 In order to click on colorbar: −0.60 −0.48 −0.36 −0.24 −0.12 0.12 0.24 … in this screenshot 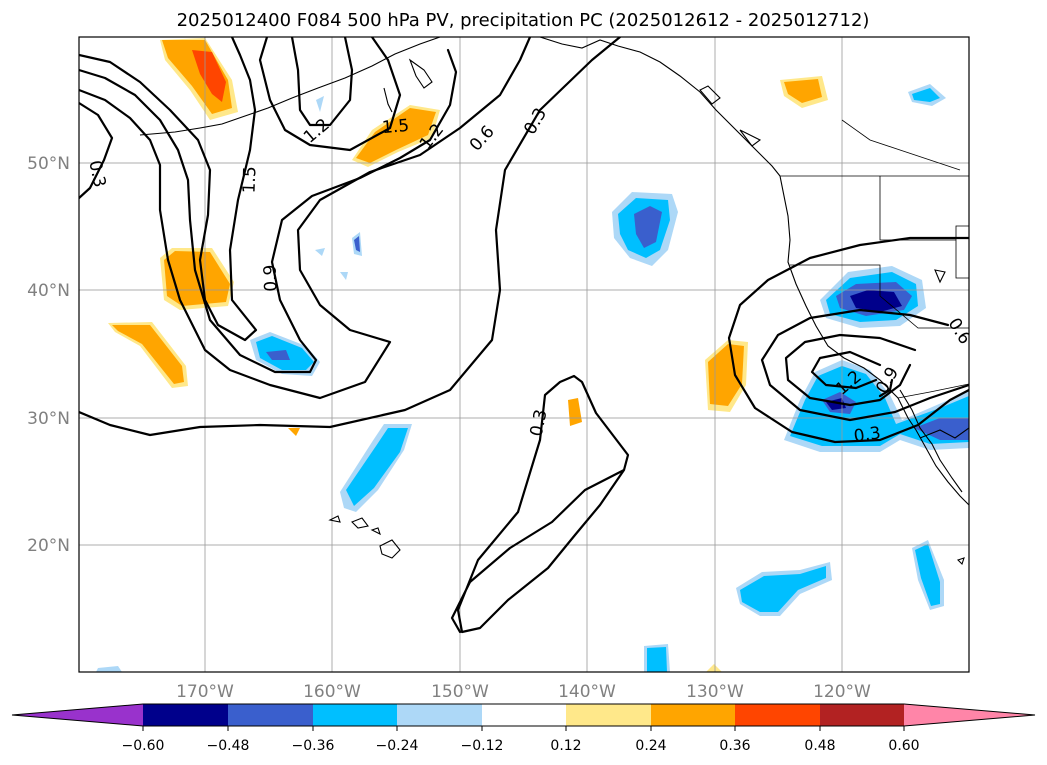, I will do `click(523, 728)`.